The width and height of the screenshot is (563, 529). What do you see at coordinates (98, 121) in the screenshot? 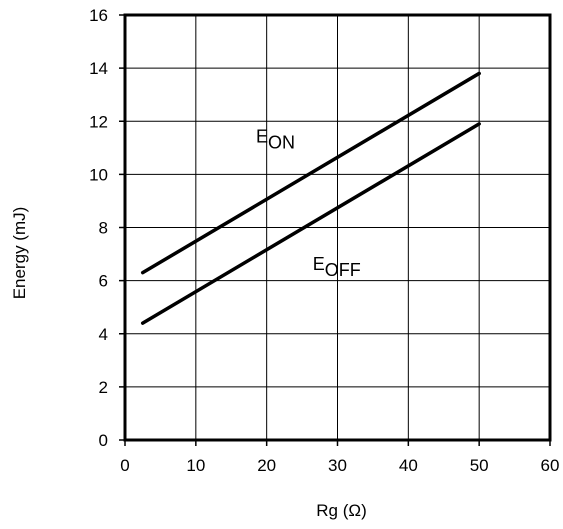
I see `y-tick-label: 12` at bounding box center [98, 121].